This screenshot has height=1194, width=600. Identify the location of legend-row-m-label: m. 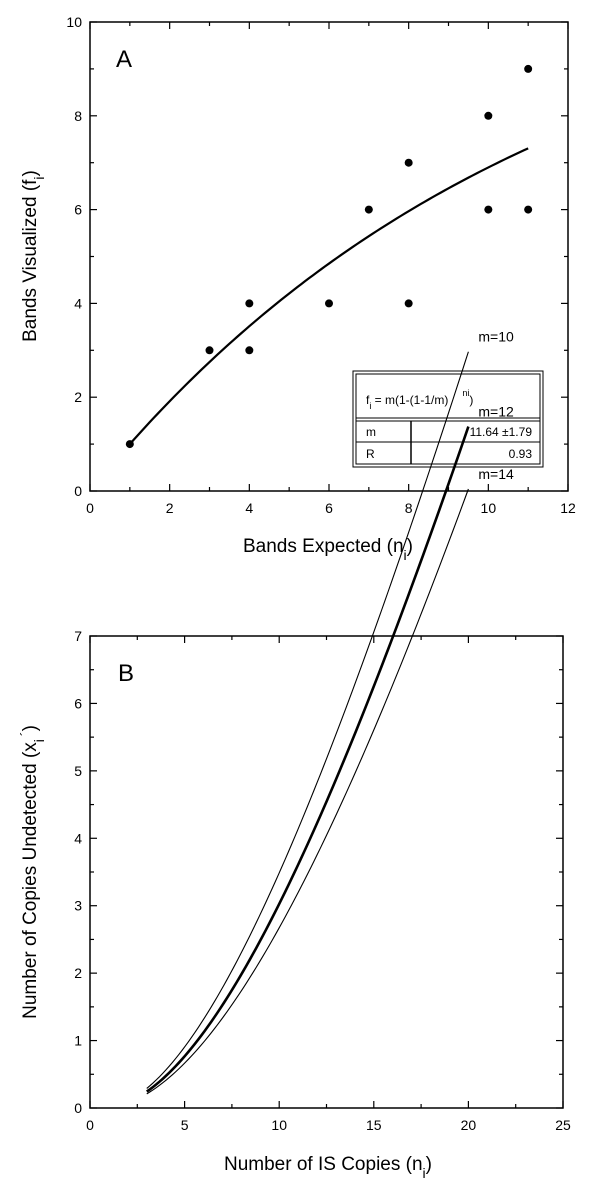
(371, 432).